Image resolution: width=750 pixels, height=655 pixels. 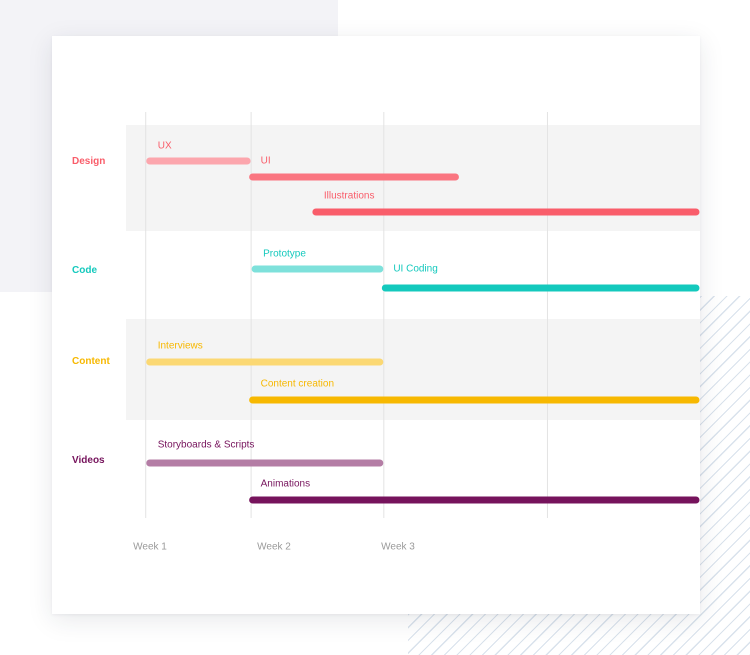 What do you see at coordinates (206, 445) in the screenshot?
I see `task-label: Storyboards & Scripts` at bounding box center [206, 445].